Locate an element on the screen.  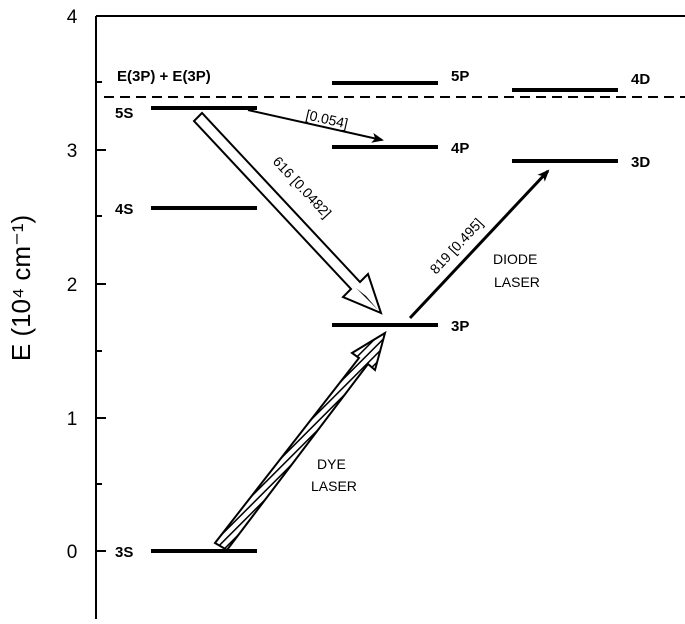
y-axis-title: E (10⁴ cm⁻¹) is located at coordinates (21, 288).